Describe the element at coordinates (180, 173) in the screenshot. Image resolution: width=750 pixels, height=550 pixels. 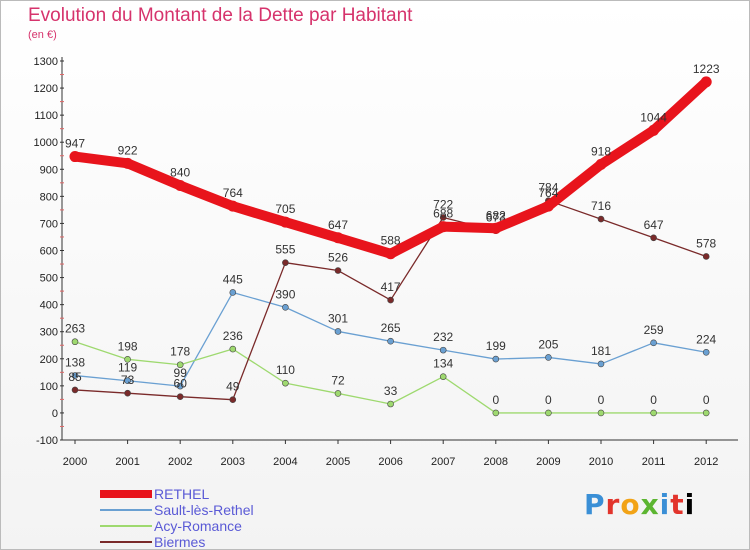
I see `data-label: 840` at that location.